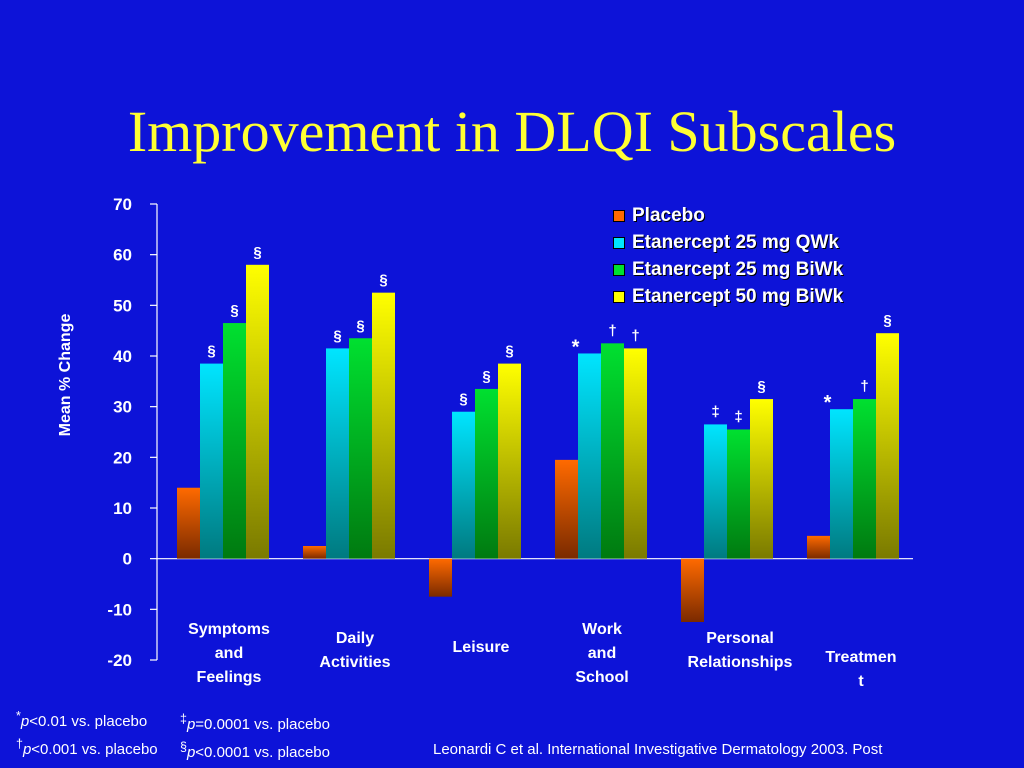  Describe the element at coordinates (738, 269) in the screenshot. I see `legend-label: Etanercept 25 mg BiWk` at that location.